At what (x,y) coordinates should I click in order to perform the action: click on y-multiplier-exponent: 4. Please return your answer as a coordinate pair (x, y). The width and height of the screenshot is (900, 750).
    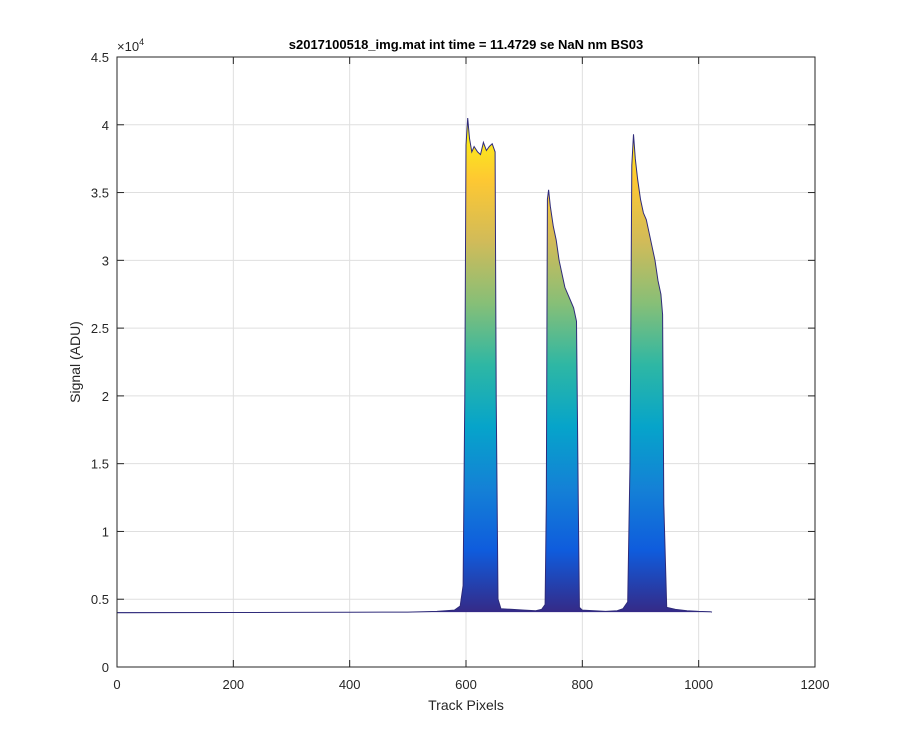
    Looking at the image, I should click on (141, 42).